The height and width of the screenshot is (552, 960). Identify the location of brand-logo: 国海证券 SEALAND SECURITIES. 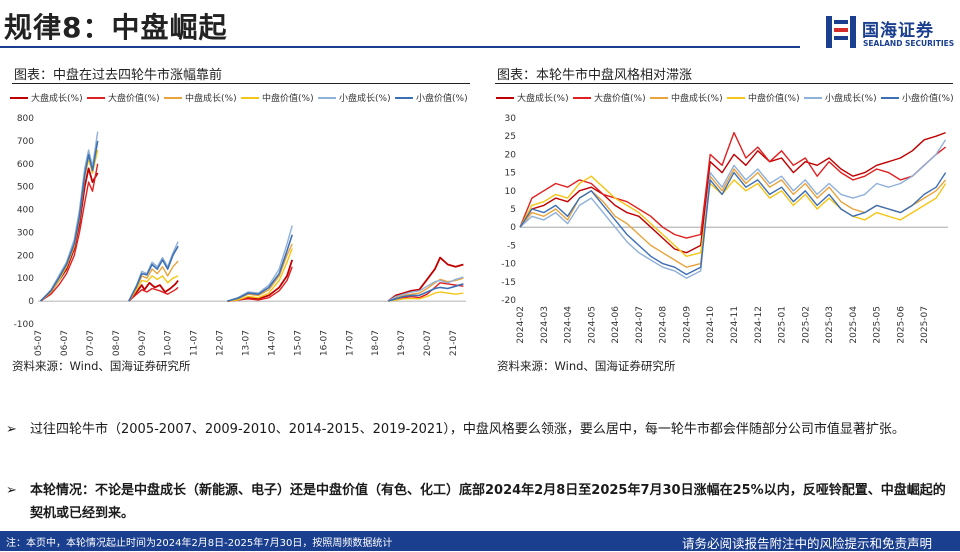
(891, 34).